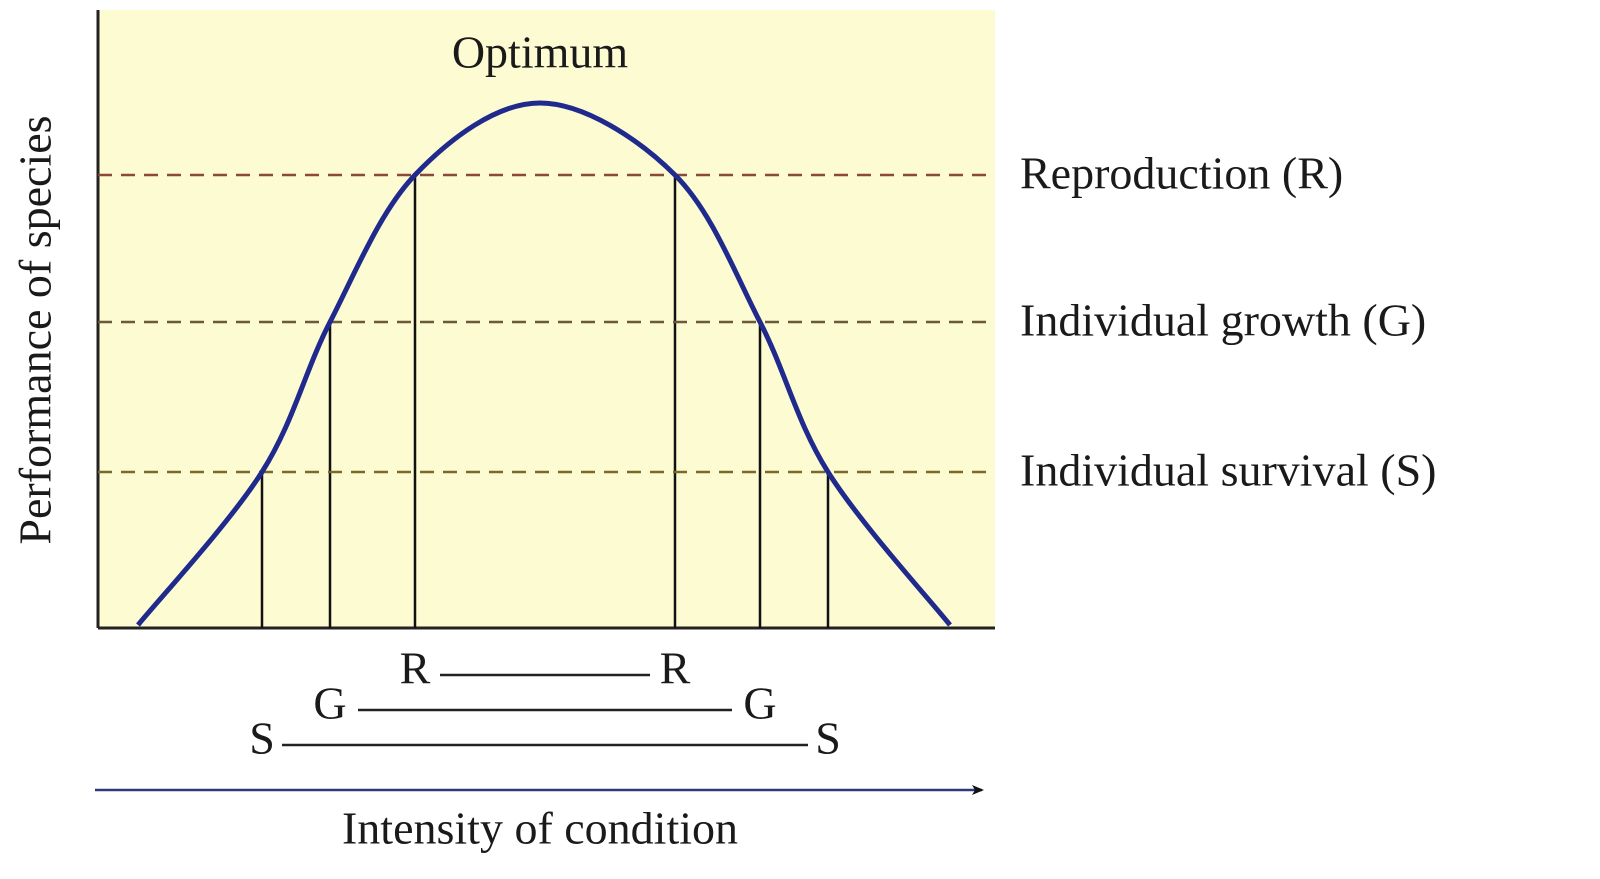 The width and height of the screenshot is (1600, 879). I want to click on range-start: R, so click(415, 668).